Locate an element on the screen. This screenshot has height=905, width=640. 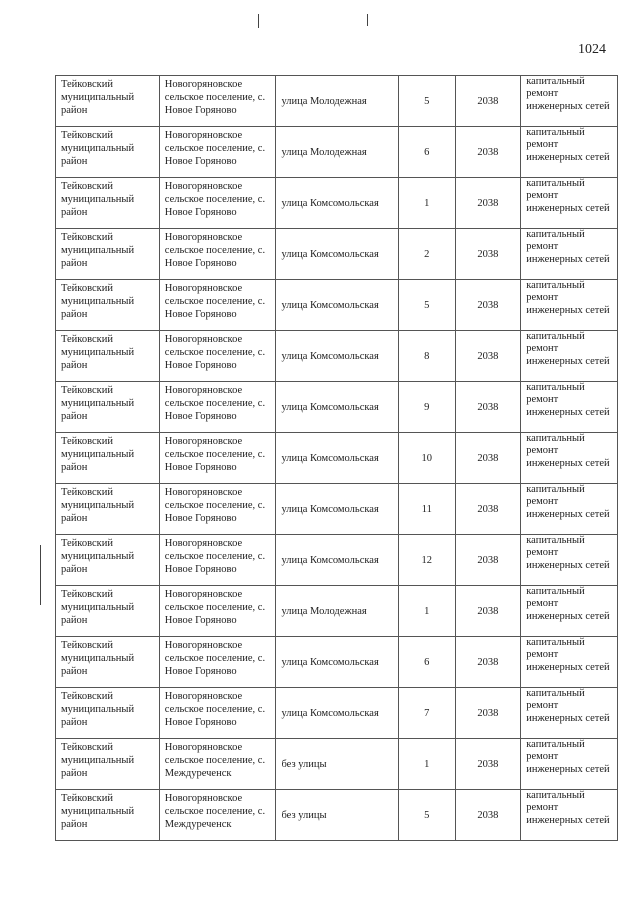
house-number-cell: 11 is located at coordinates (427, 509).